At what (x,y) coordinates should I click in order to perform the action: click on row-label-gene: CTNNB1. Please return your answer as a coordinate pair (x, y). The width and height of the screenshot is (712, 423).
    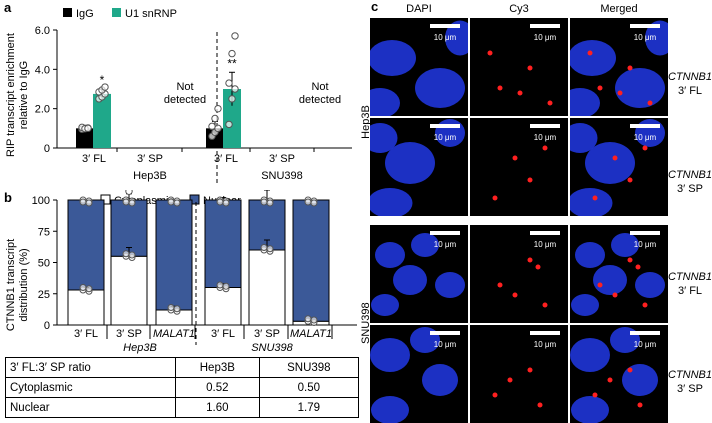
    Looking at the image, I should click on (690, 175).